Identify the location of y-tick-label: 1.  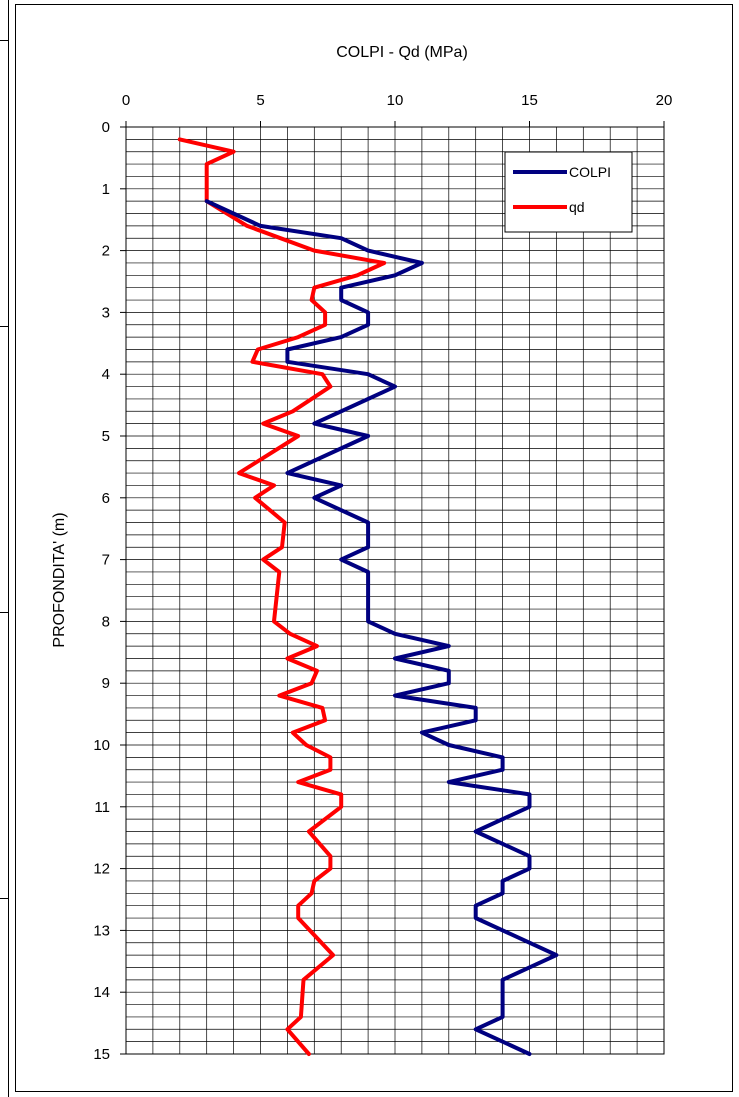
(106, 189).